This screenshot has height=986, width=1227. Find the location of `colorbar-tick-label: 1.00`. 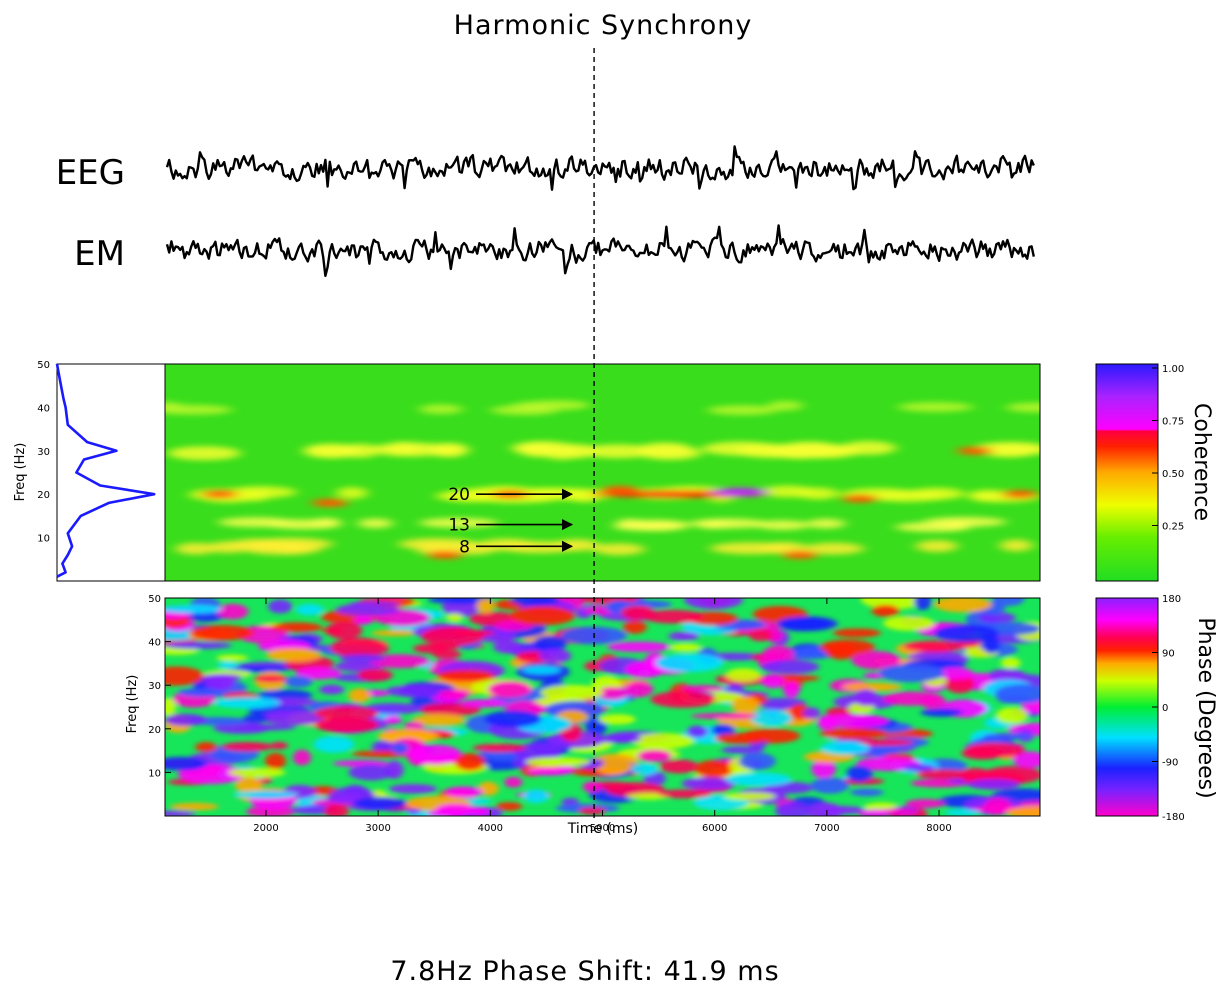

colorbar-tick-label: 1.00 is located at coordinates (1173, 369).